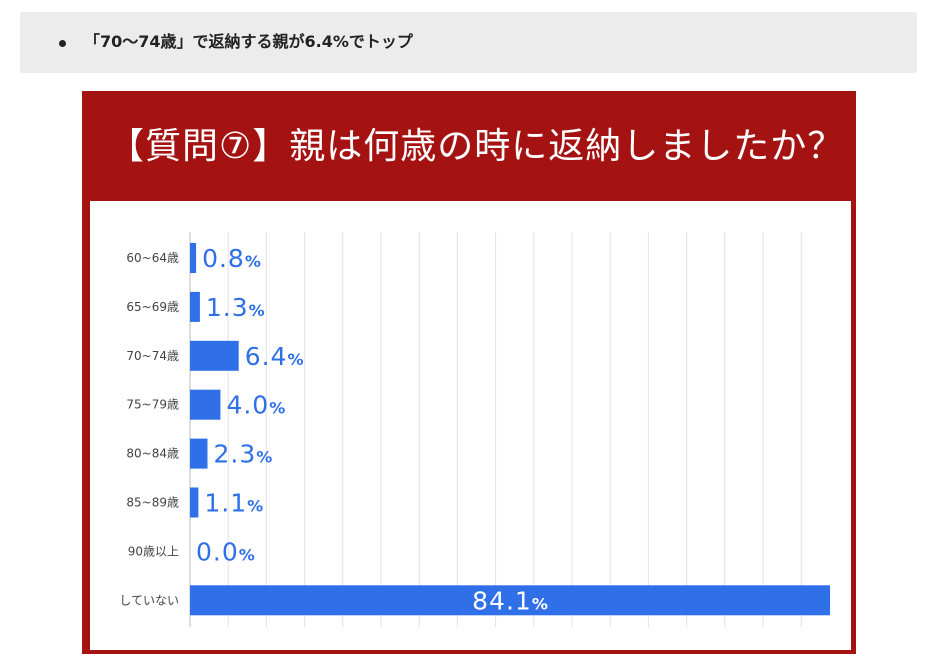 The width and height of the screenshot is (944, 660). I want to click on category-label: 75~79歳, so click(152, 405).